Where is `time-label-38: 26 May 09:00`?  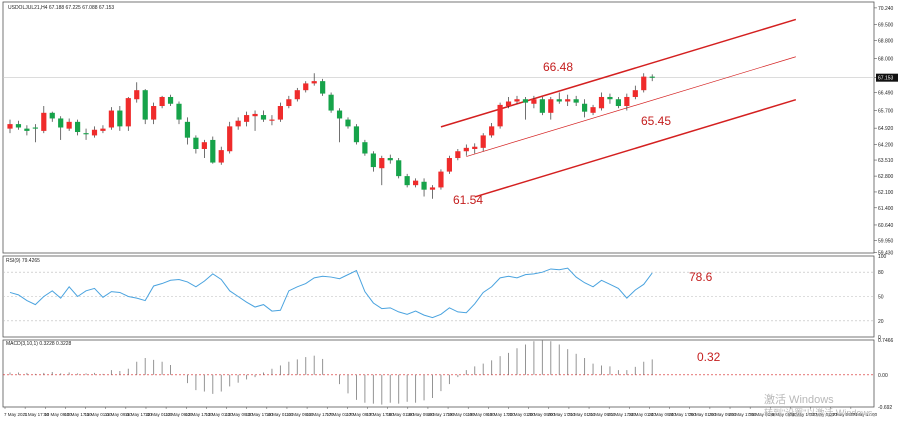 time-label-38: 26 May 09:00 is located at coordinates (783, 414).